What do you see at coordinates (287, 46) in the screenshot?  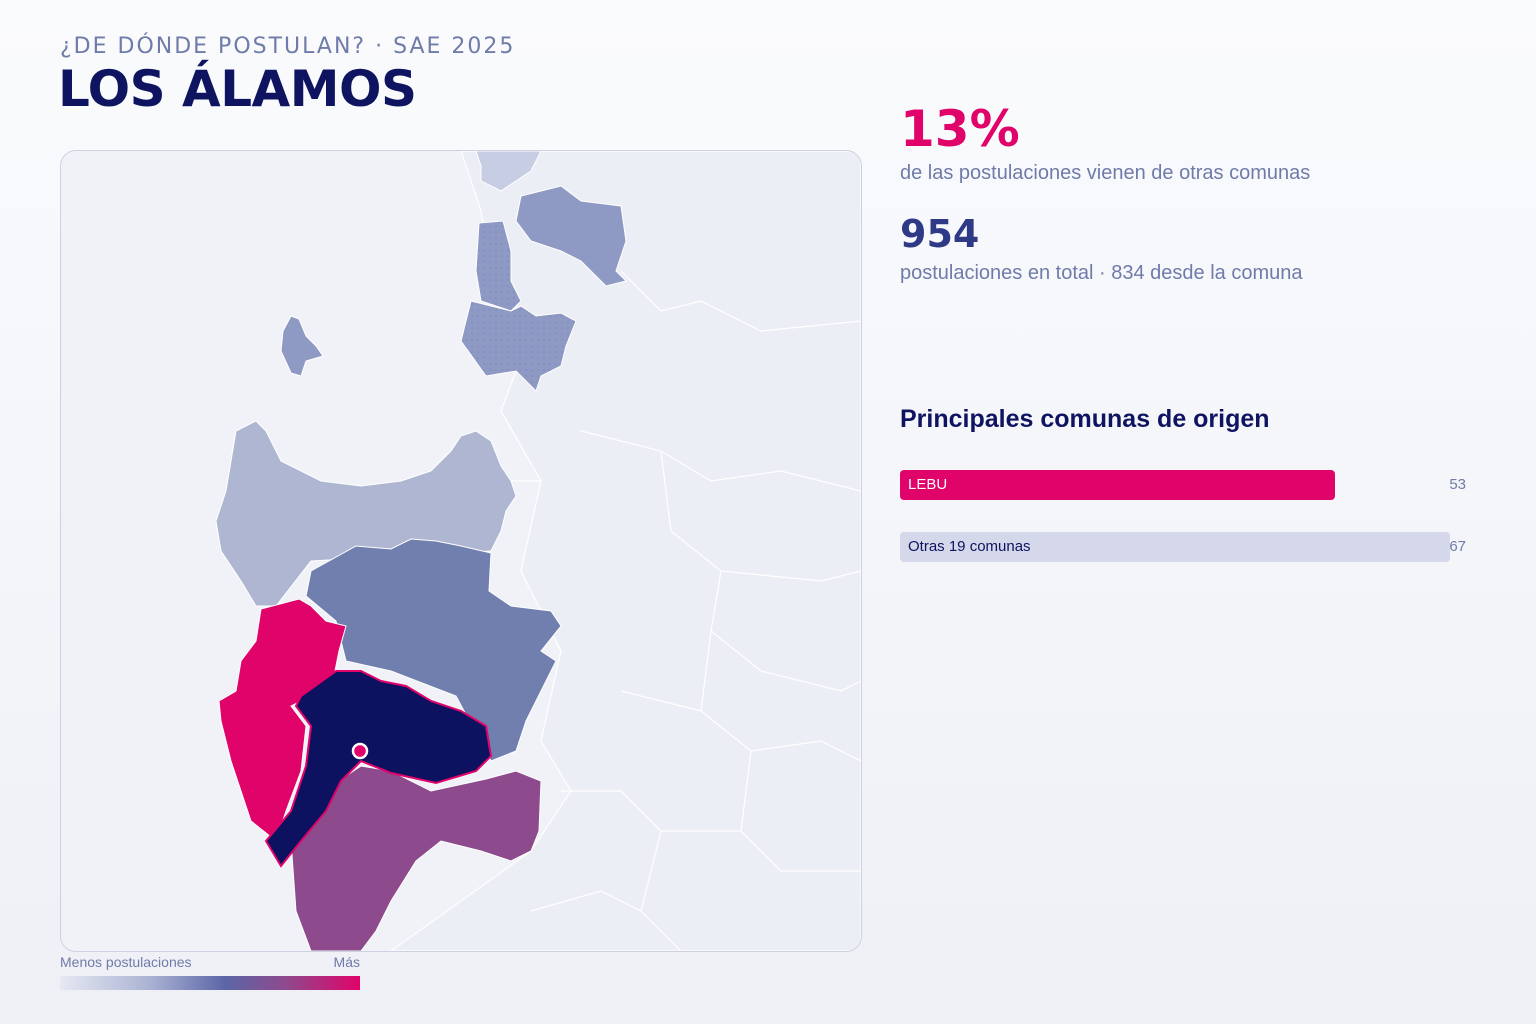 I see `page-kicker: ¿DE DÓNDE POSTULAN? · SAE 2025` at bounding box center [287, 46].